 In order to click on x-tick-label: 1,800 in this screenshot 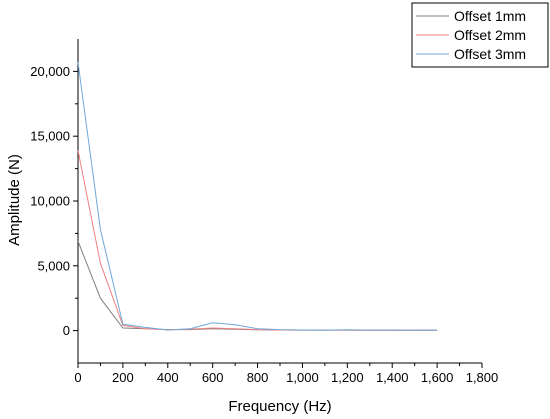, I will do `click(482, 377)`.